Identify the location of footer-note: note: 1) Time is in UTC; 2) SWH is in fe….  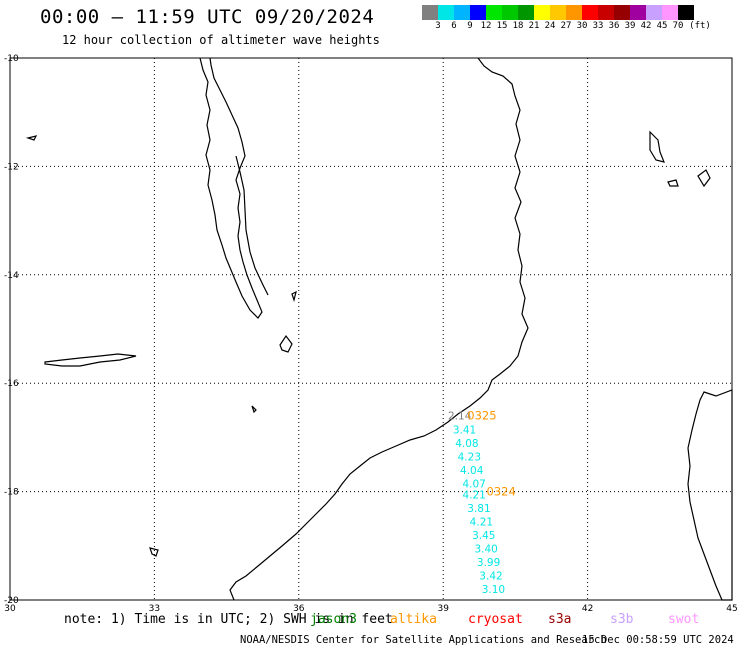
(228, 619).